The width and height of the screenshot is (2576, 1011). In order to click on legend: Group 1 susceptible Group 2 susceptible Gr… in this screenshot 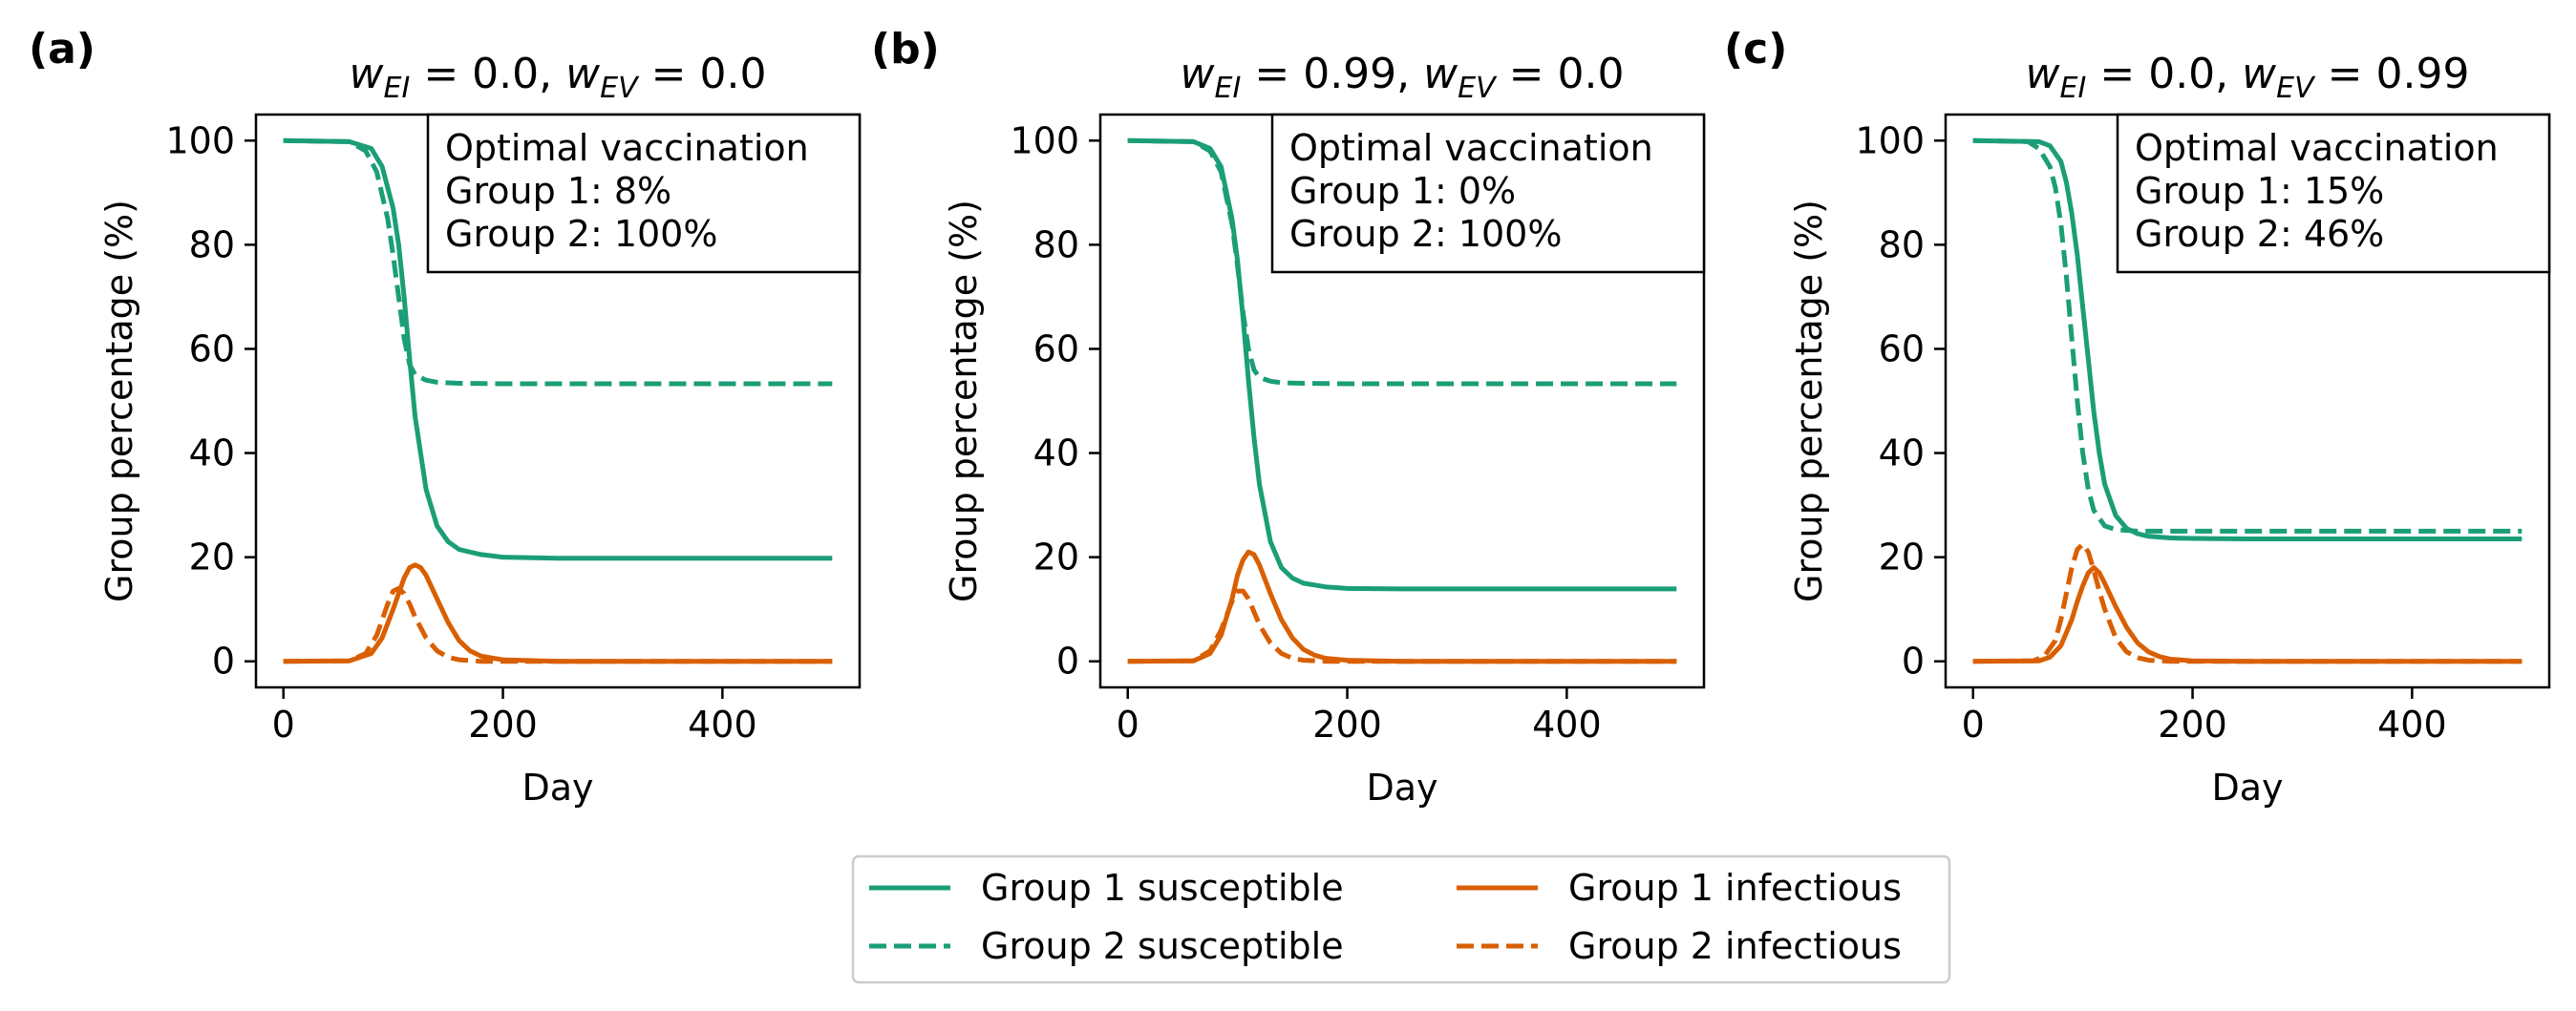, I will do `click(1401, 919)`.